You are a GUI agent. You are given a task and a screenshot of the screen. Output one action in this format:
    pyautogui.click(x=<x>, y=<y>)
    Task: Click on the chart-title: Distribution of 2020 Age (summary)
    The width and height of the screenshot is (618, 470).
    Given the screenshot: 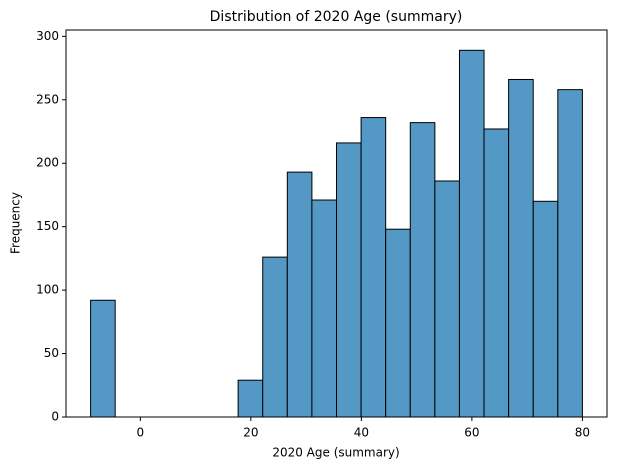 What is the action you would take?
    pyautogui.click(x=336, y=17)
    